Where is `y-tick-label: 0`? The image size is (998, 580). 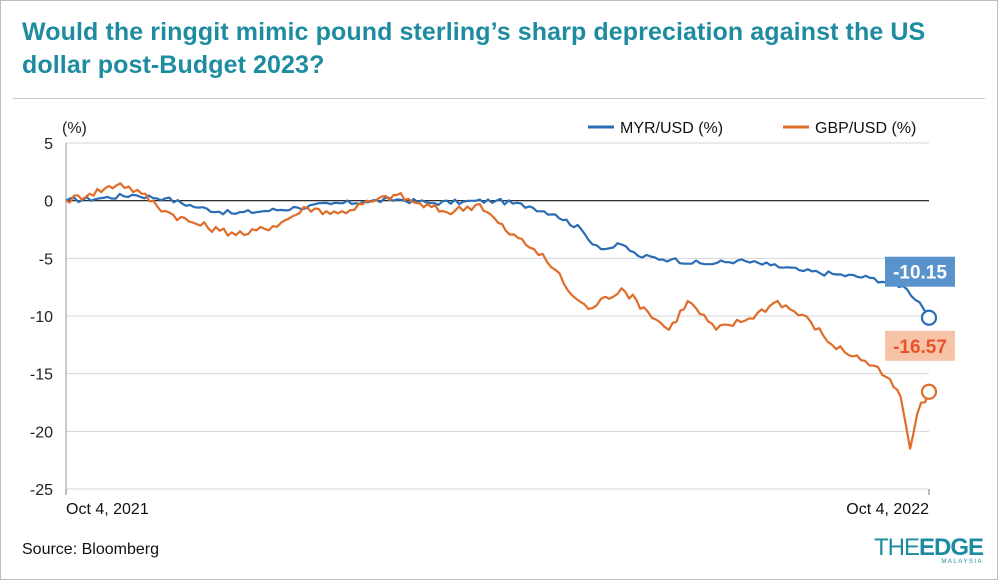
y-tick-label: 0 is located at coordinates (48, 202).